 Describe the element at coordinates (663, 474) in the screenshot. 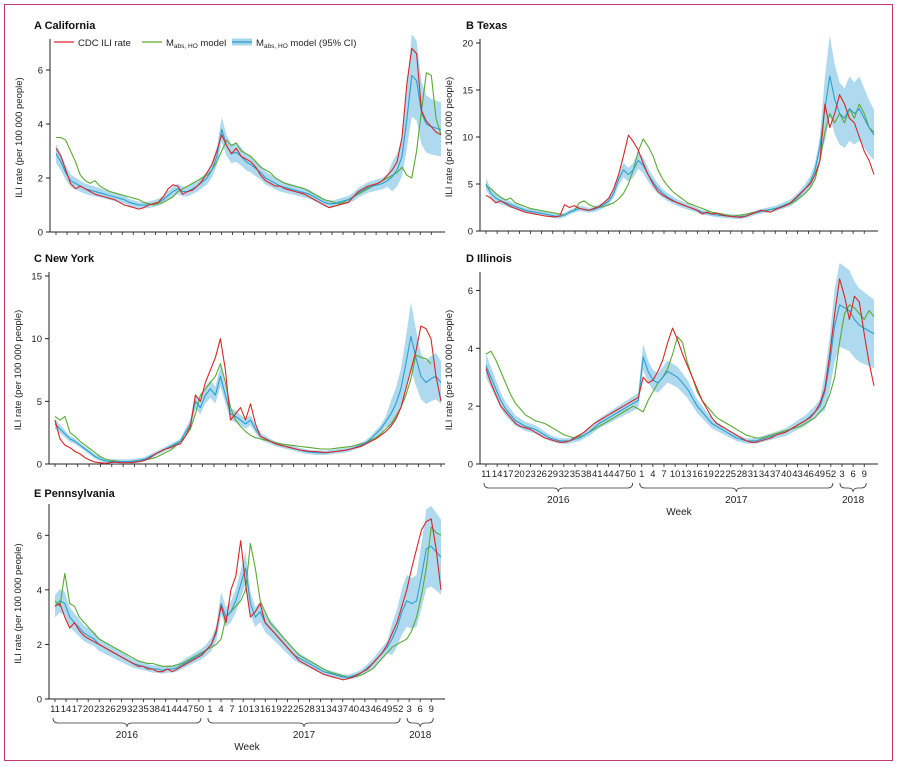

I see `x-tick-label: 7` at that location.